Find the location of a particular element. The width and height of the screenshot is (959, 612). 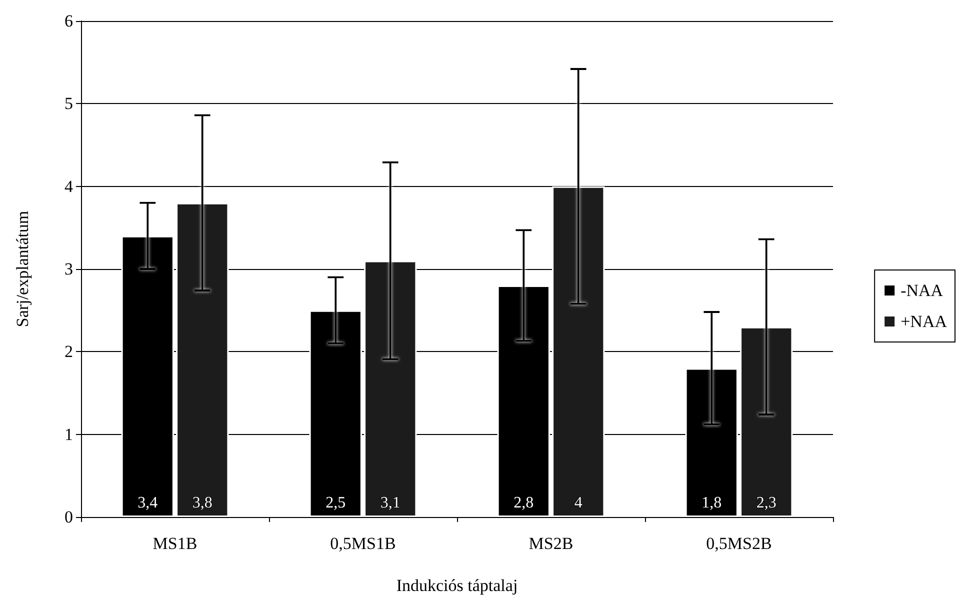

legend-label: +NAA is located at coordinates (924, 321).